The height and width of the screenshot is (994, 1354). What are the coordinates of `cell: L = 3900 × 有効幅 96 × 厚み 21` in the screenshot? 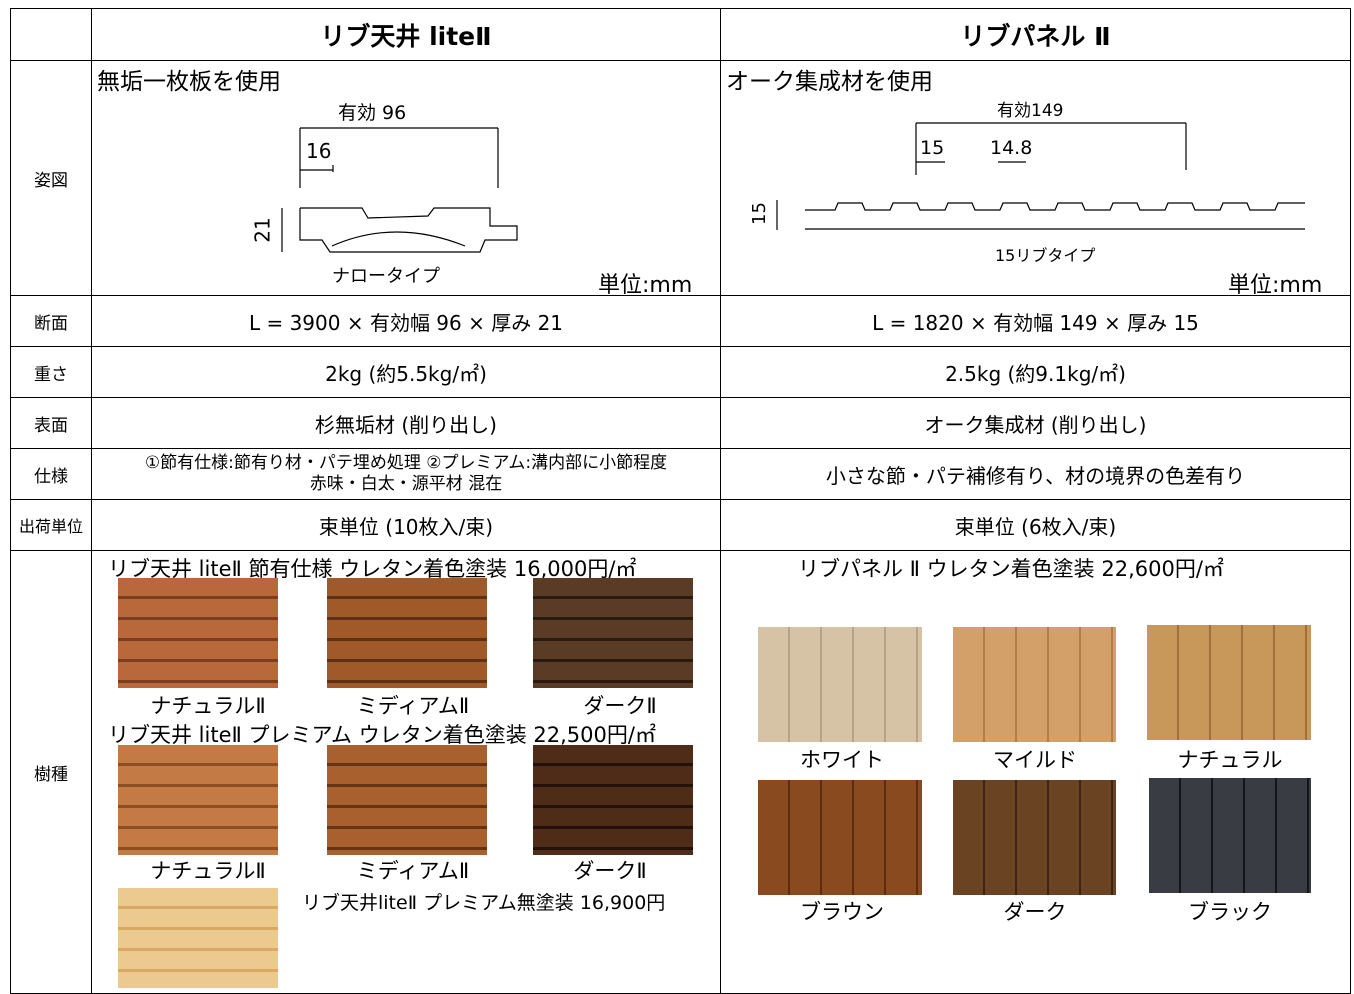 It's located at (406, 321).